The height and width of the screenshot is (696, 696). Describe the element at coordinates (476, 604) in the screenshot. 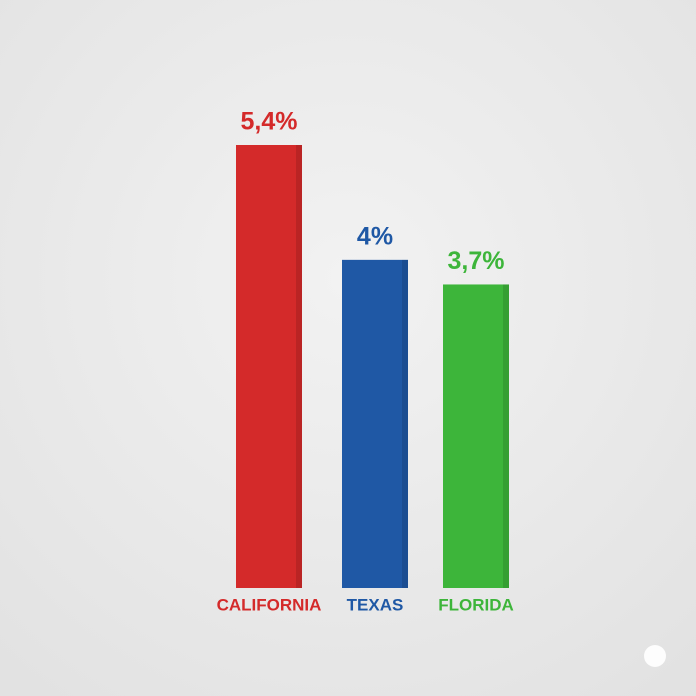

I see `category-label: FLORIDA` at that location.